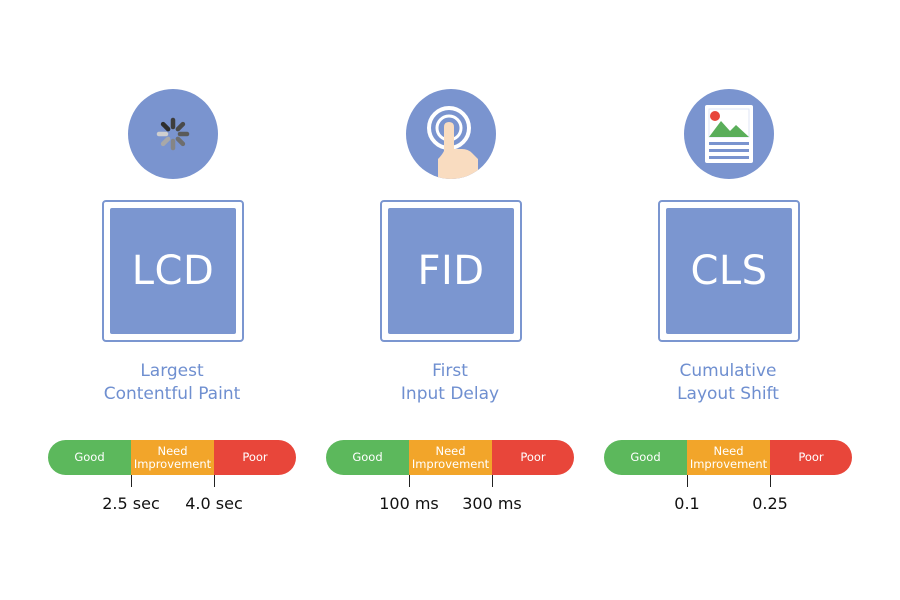  I want to click on metric-card: LCD, so click(173, 271).